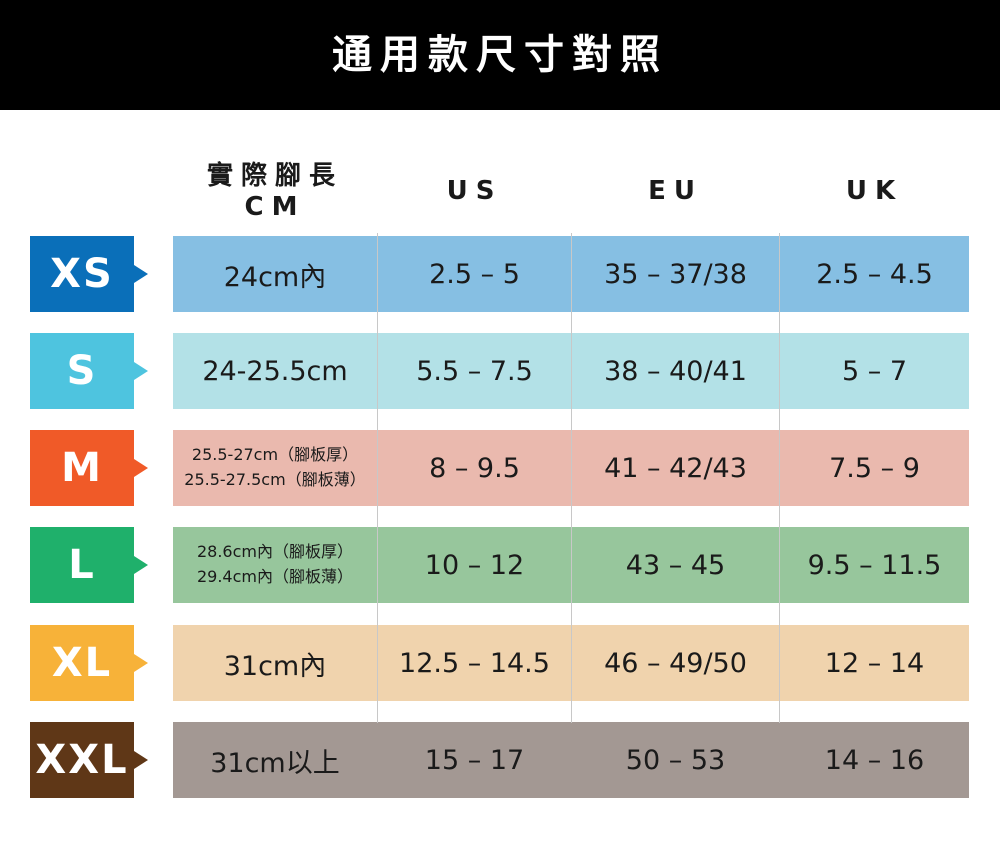 This screenshot has height=847, width=1000. What do you see at coordinates (675, 565) in the screenshot?
I see `cell-eu: 43 – 45` at bounding box center [675, 565].